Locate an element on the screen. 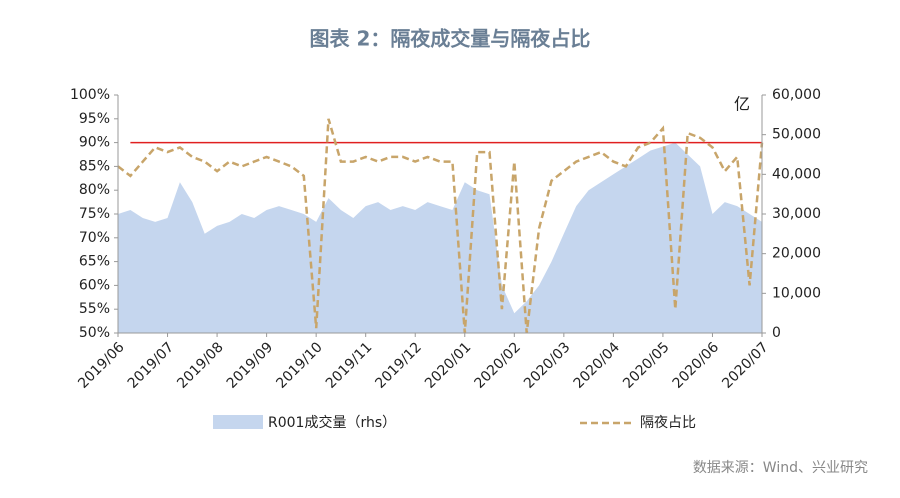 The height and width of the screenshot is (498, 900). y-tick-label: 75% is located at coordinates (94, 214).